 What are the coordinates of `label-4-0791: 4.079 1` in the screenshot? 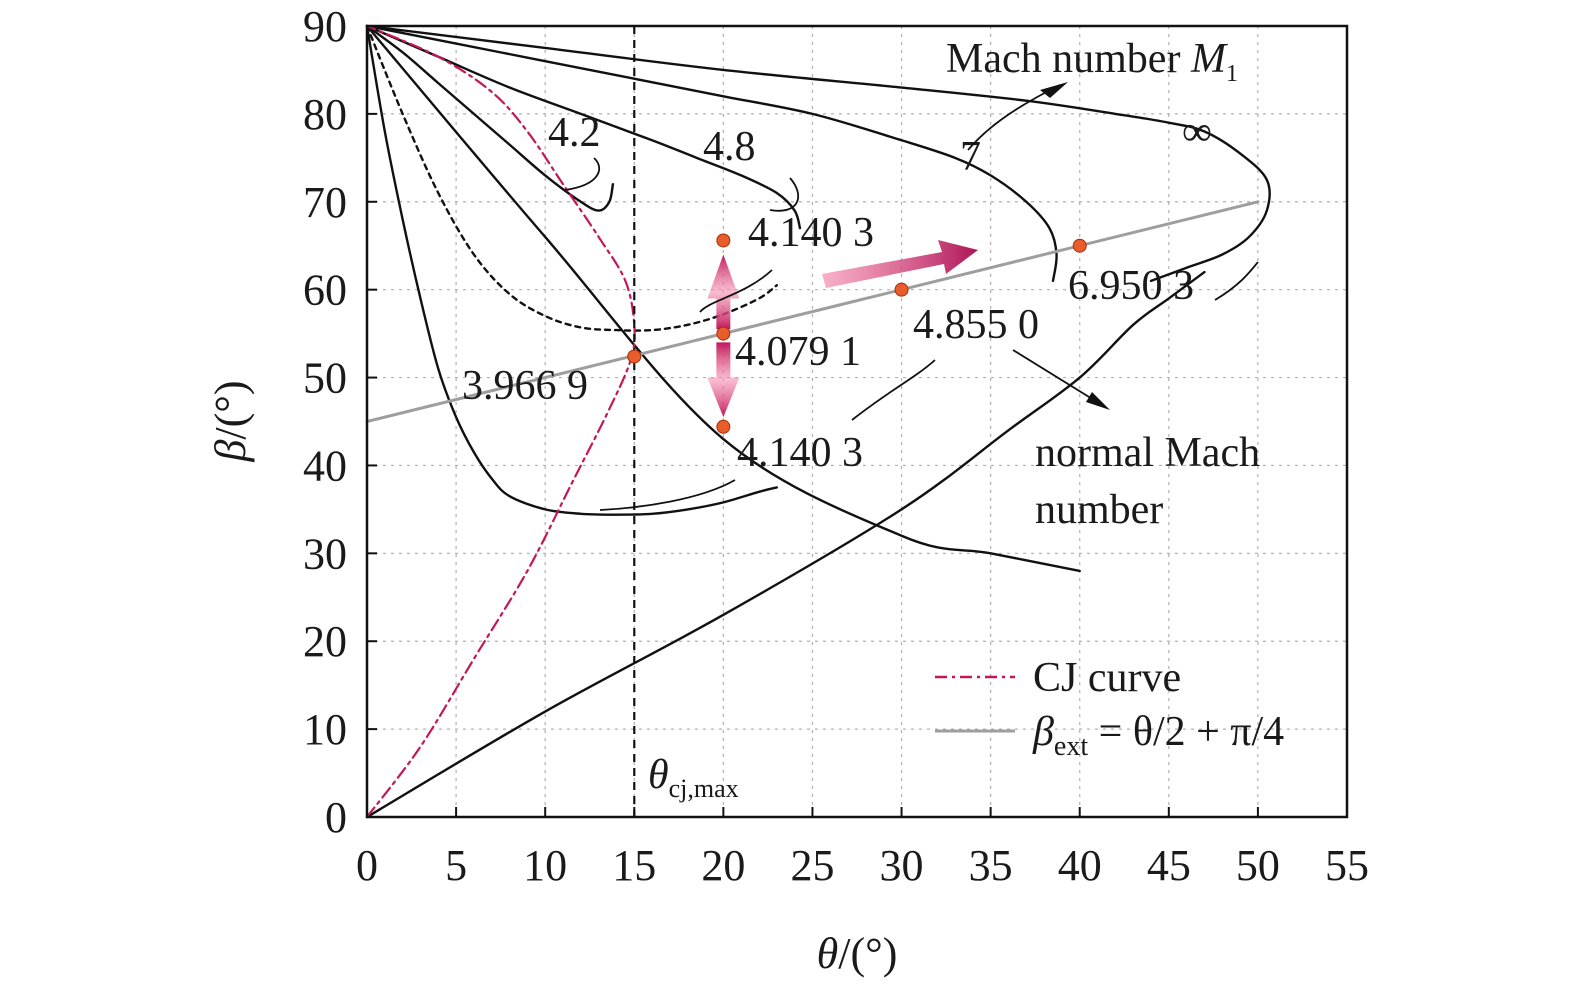 It's located at (798, 352).